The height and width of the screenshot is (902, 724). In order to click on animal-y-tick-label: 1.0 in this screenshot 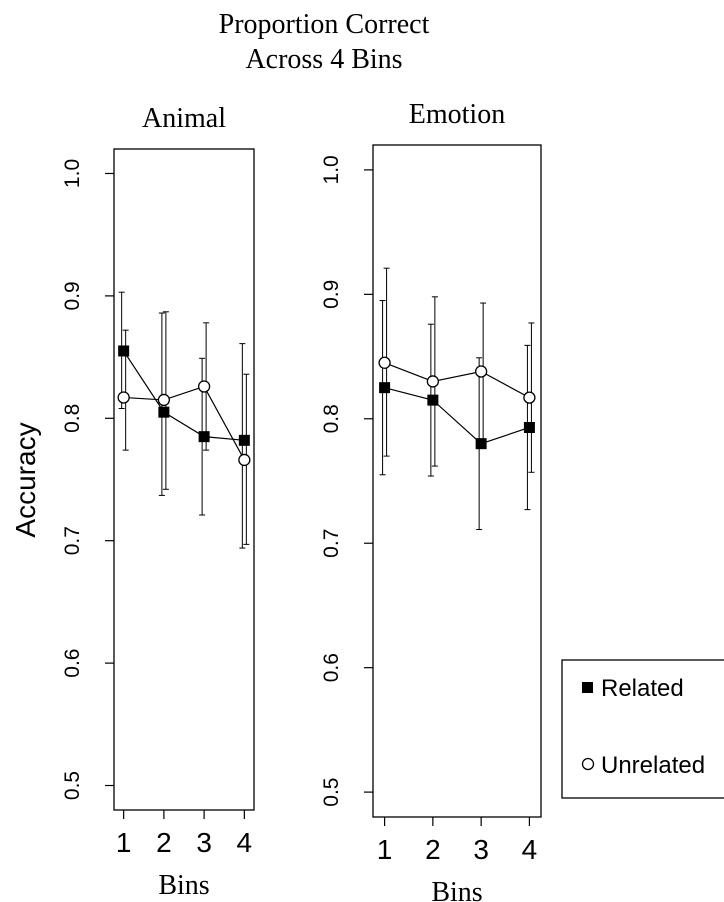, I will do `click(72, 173)`.